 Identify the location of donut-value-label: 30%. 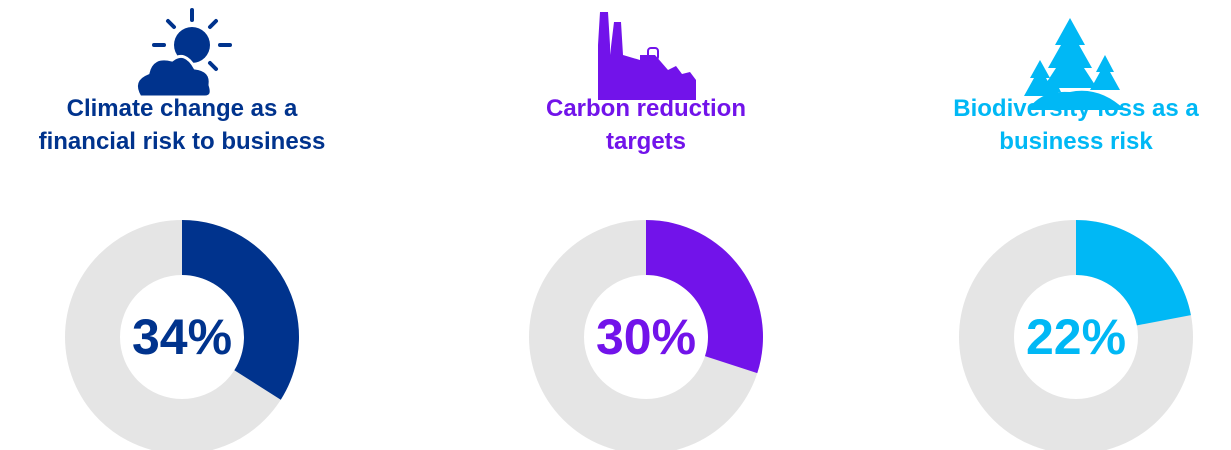
(646, 337).